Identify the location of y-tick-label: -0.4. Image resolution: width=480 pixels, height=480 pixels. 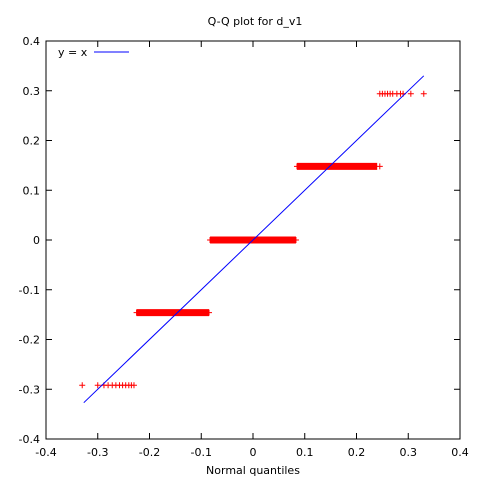
(29, 439).